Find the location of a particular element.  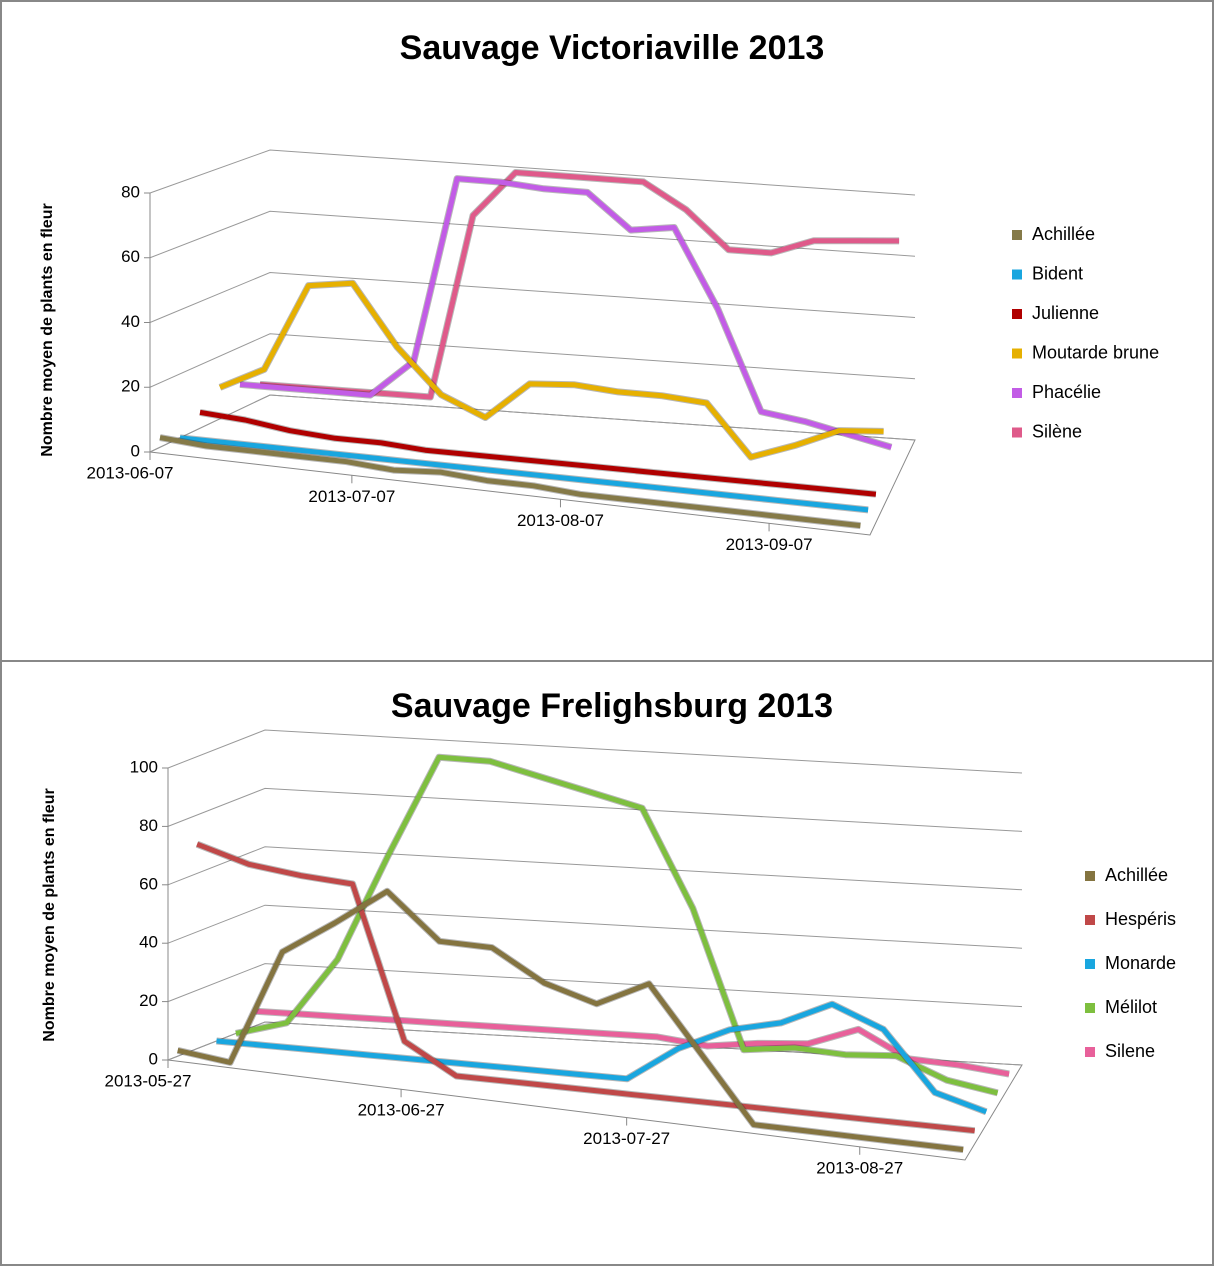

x-tick-label: 2013-06-07 is located at coordinates (130, 472).